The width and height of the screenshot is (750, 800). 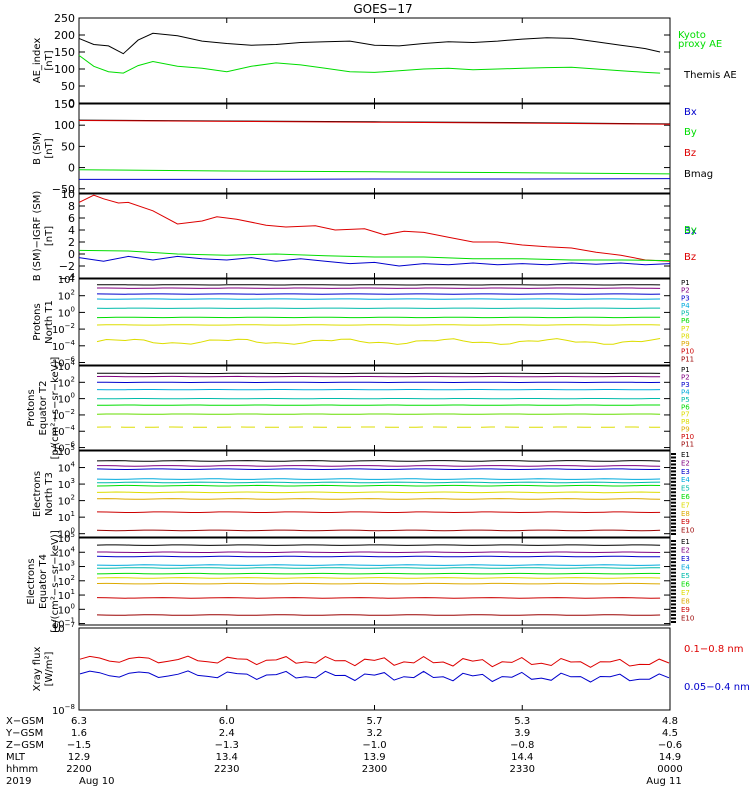 What do you see at coordinates (522, 769) in the screenshot?
I see `ephemeris-value: 2330` at bounding box center [522, 769].